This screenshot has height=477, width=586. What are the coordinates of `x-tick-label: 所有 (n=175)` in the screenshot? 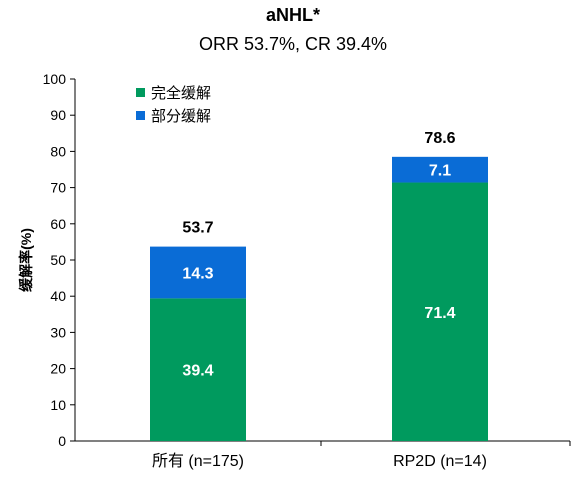 It's located at (198, 461).